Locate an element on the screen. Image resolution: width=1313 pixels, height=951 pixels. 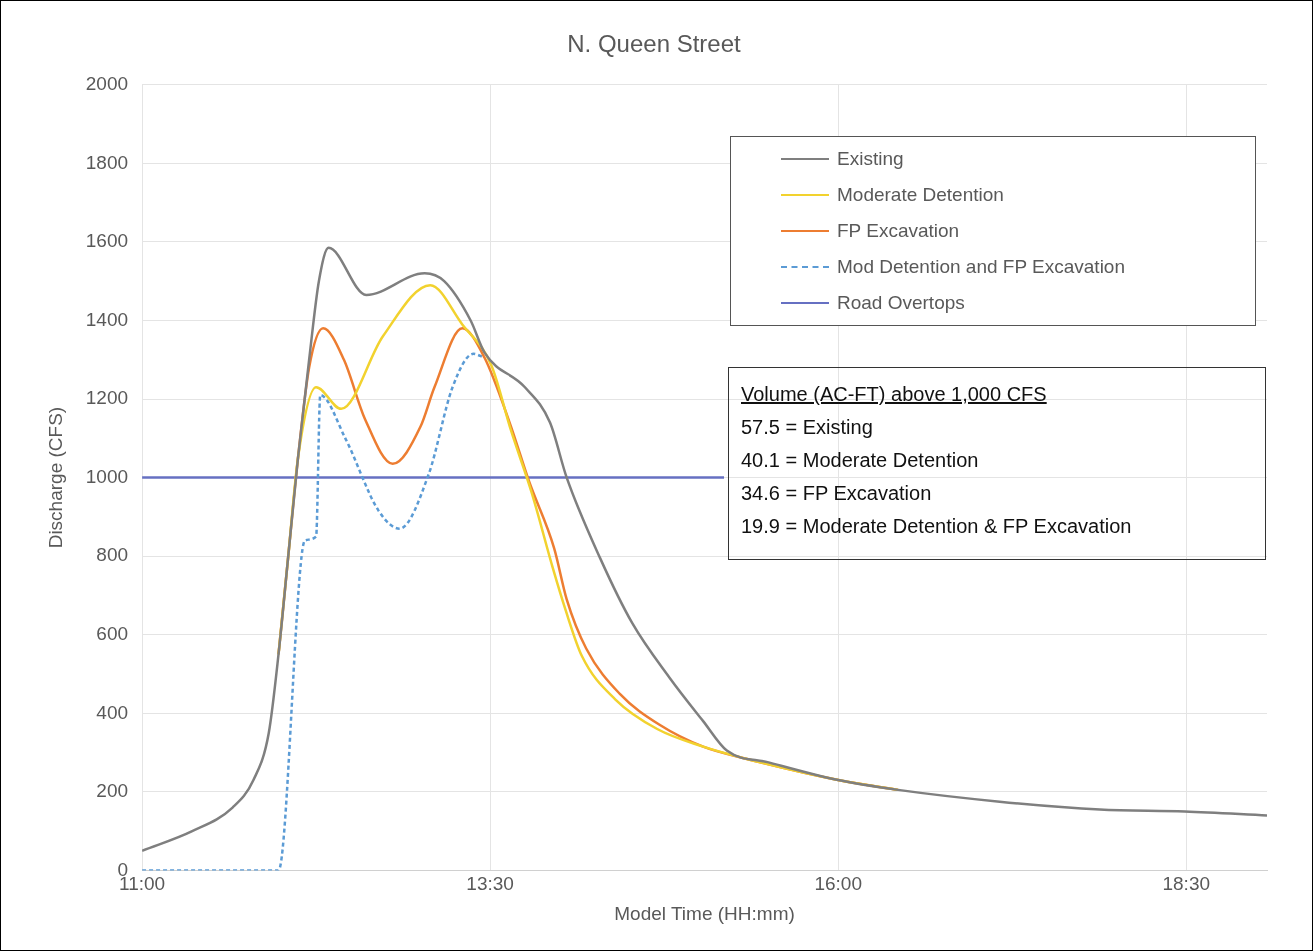
y-tick-label: 1600 is located at coordinates (107, 241).